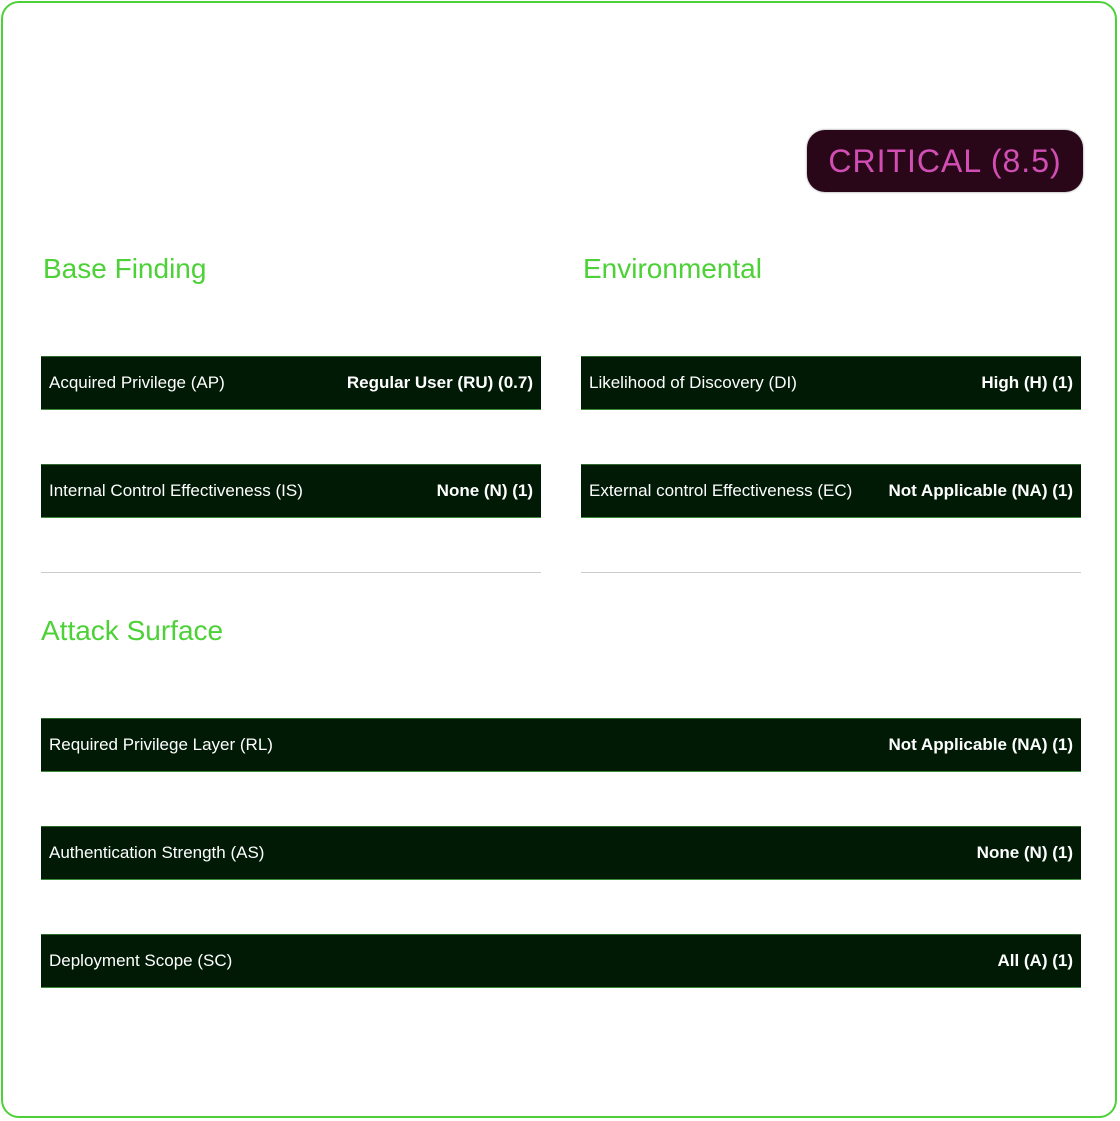 This screenshot has height=1121, width=1120. I want to click on severity-badge: CRITICAL (8.5), so click(945, 161).